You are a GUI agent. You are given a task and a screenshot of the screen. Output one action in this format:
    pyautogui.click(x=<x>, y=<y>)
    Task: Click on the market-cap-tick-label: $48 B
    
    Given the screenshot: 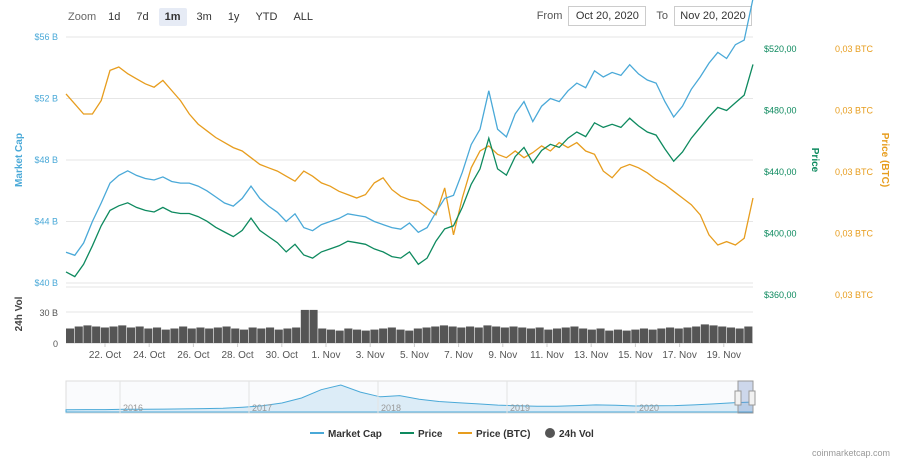 What is the action you would take?
    pyautogui.click(x=46, y=160)
    